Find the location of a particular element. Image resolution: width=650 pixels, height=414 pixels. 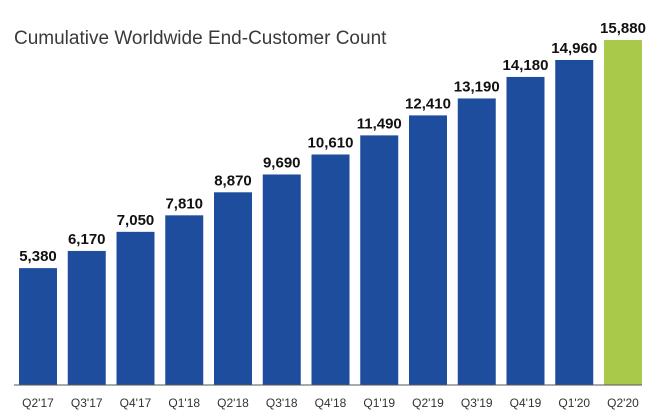

bar-q419 is located at coordinates (525, 230).